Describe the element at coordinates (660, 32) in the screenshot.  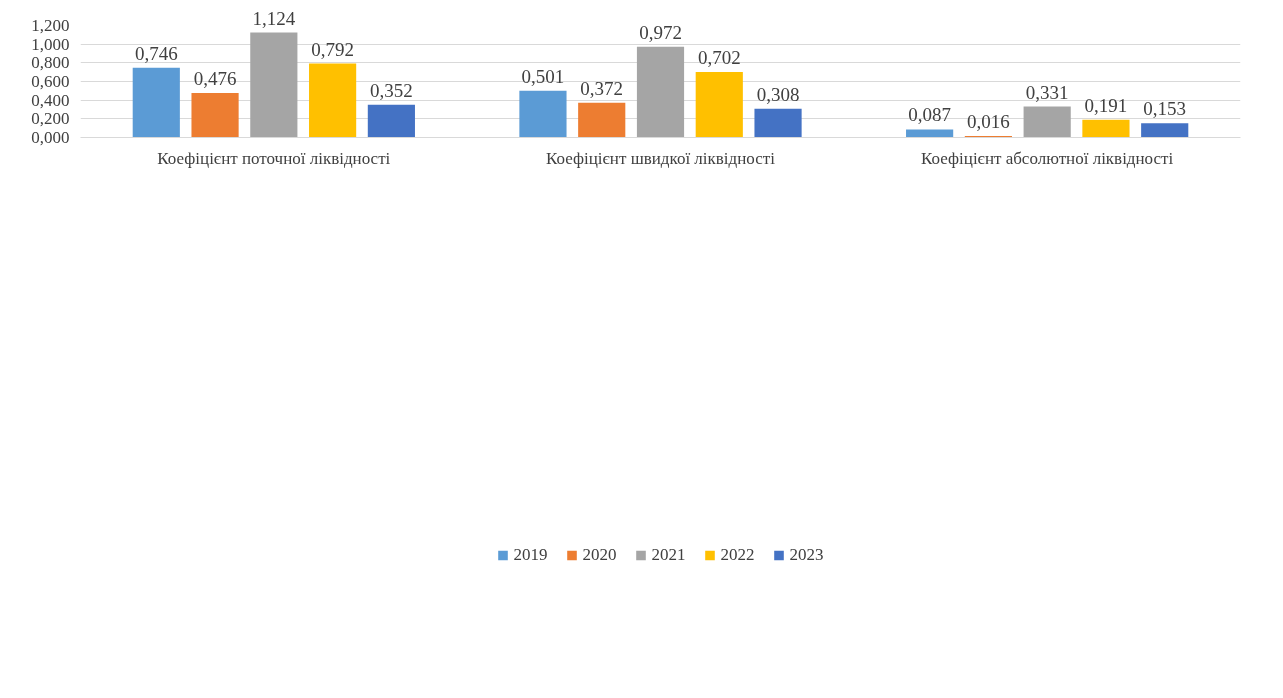
I see `data-label: 0,972` at that location.